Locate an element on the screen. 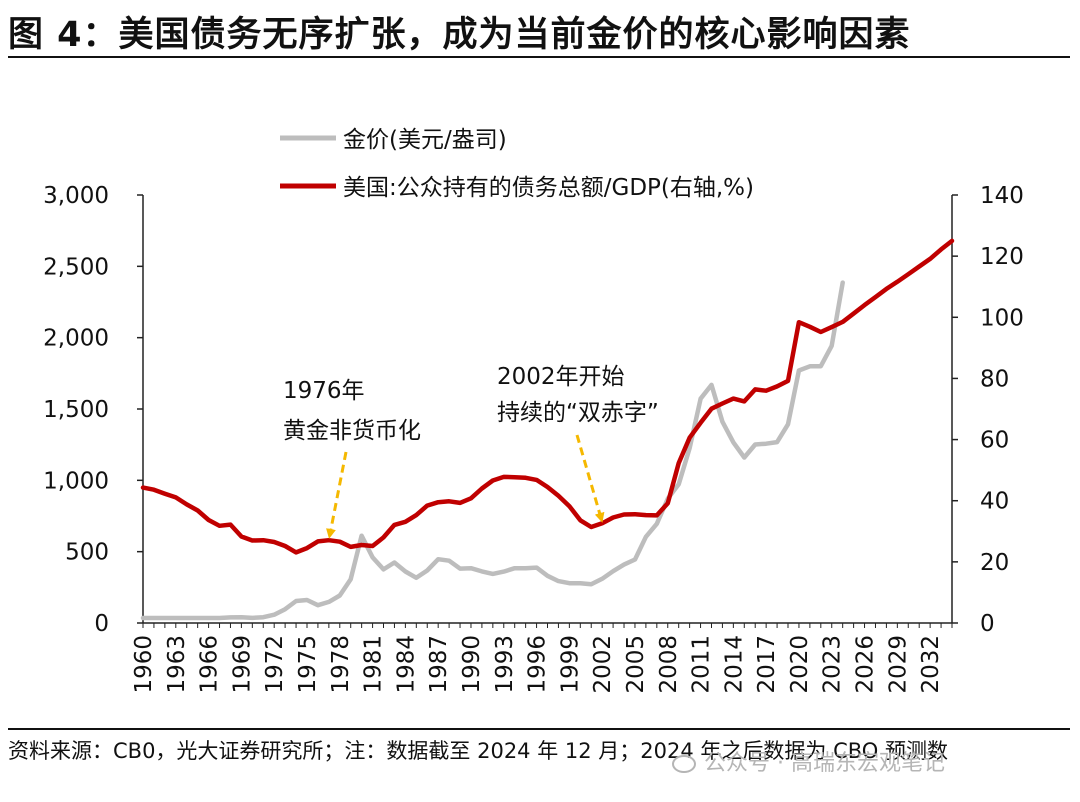 Image resolution: width=1080 pixels, height=802 pixels. x-axis-tick-label: 1963 is located at coordinates (177, 664).